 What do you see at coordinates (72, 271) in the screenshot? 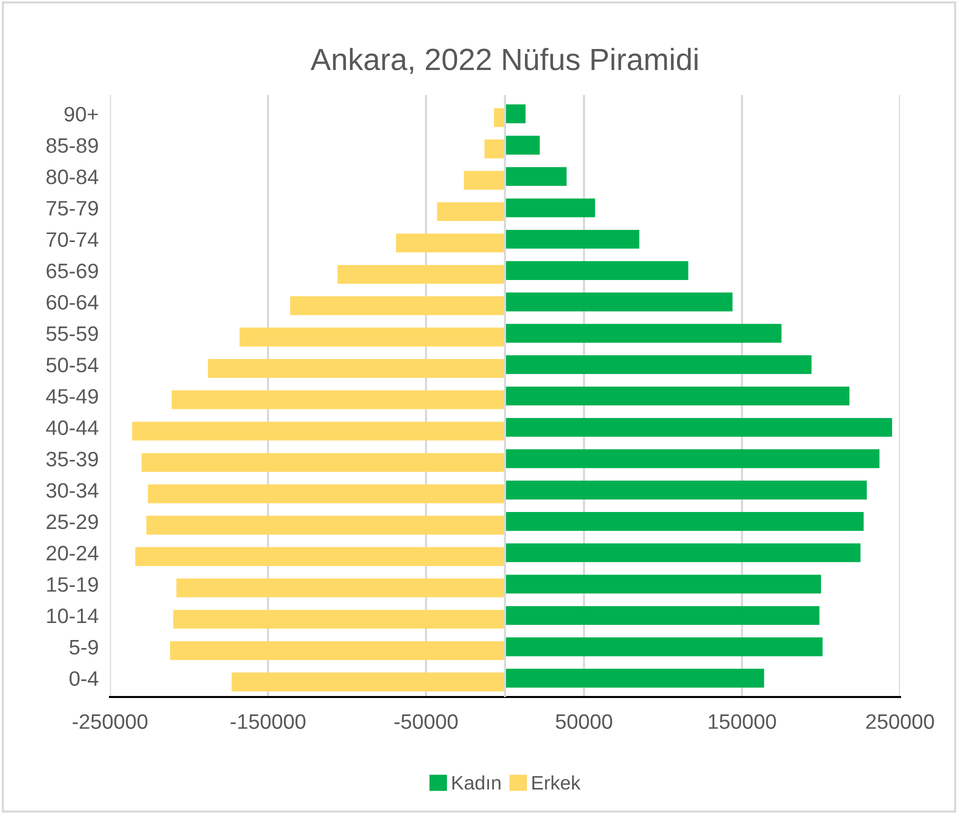
I see `y-tick-label: 65-69` at bounding box center [72, 271].